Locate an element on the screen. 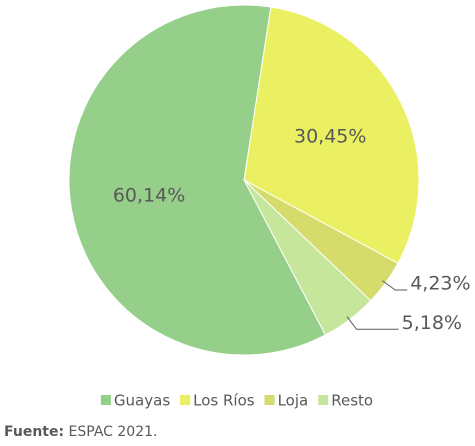 This screenshot has width=475, height=446. legend: Guayas Los Ríos Loja Resto is located at coordinates (236, 401).